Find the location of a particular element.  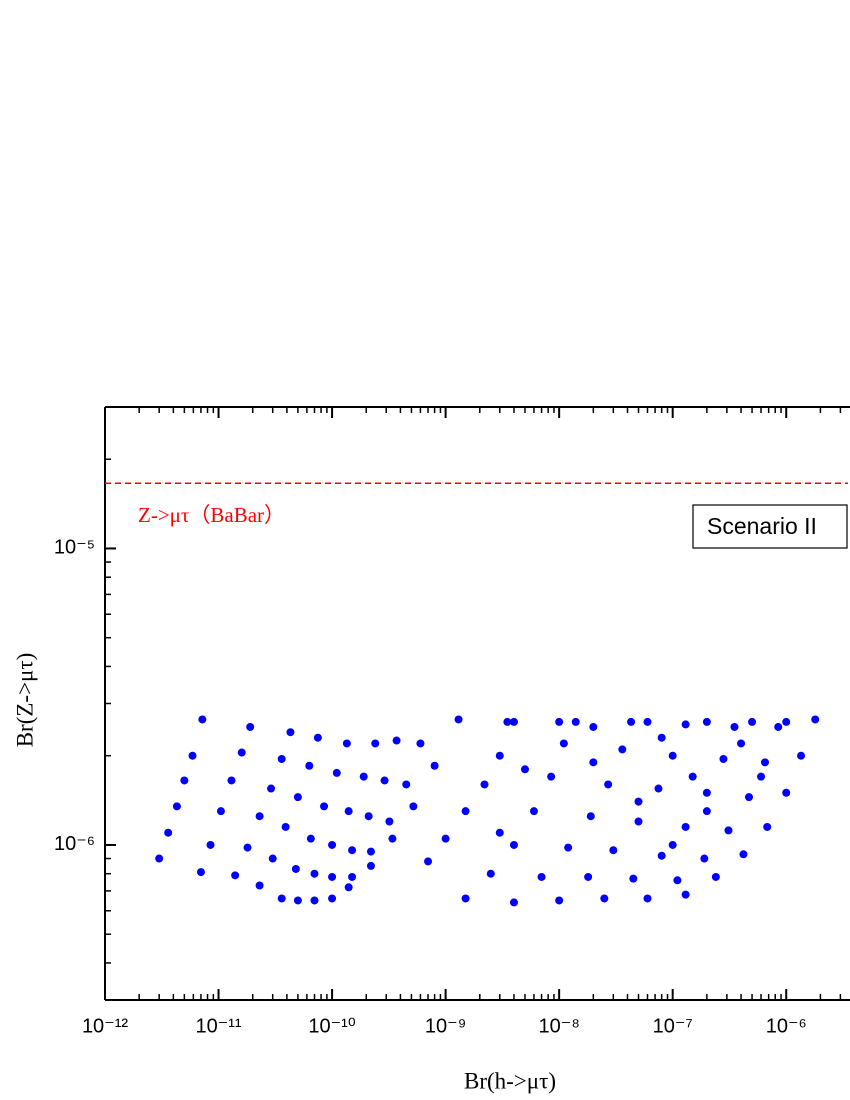

x-tick-label: 10⁻¹⁰ is located at coordinates (331, 1026).